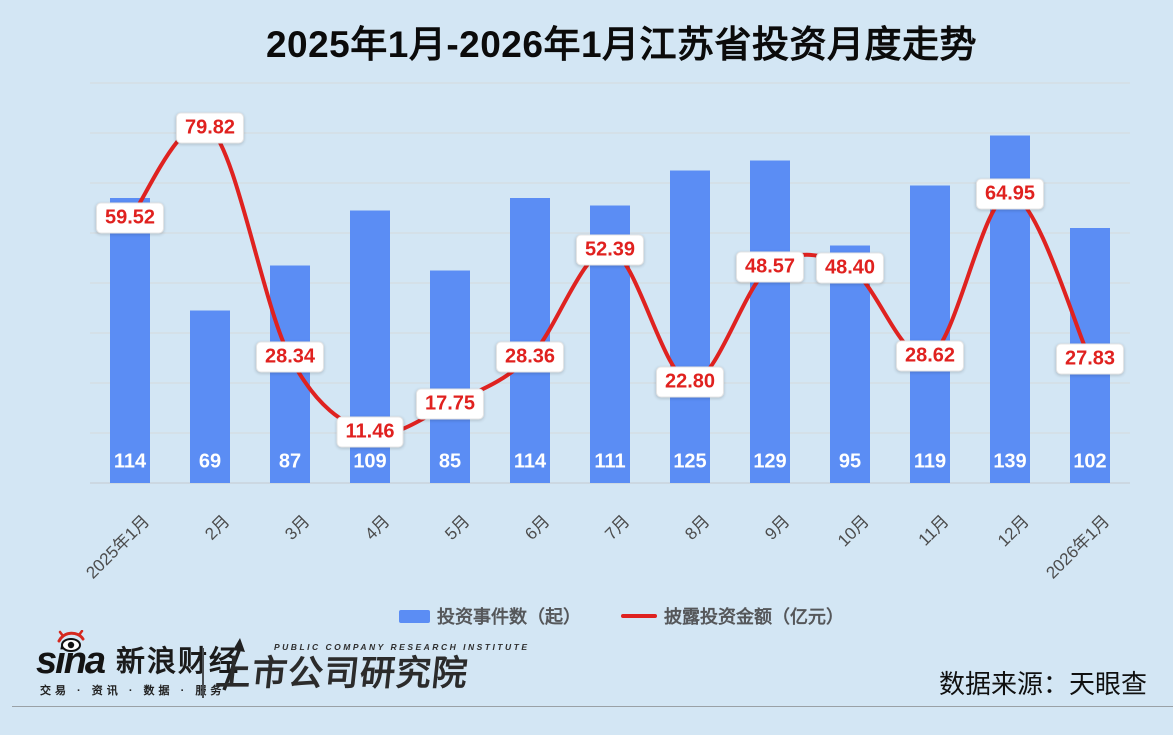  I want to click on legend: 投资事件数（起） 披露投资金额（亿元）, so click(621, 616).